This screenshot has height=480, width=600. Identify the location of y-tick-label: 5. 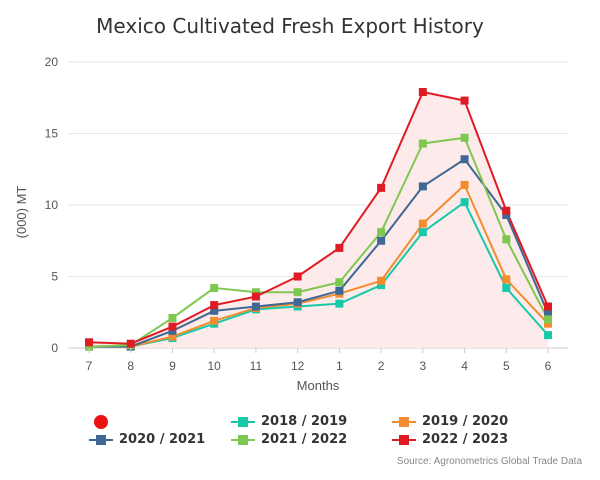
(54, 277).